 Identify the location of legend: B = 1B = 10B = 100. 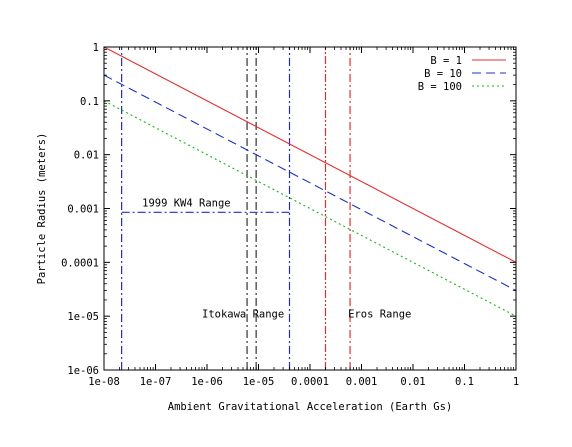
(462, 74).